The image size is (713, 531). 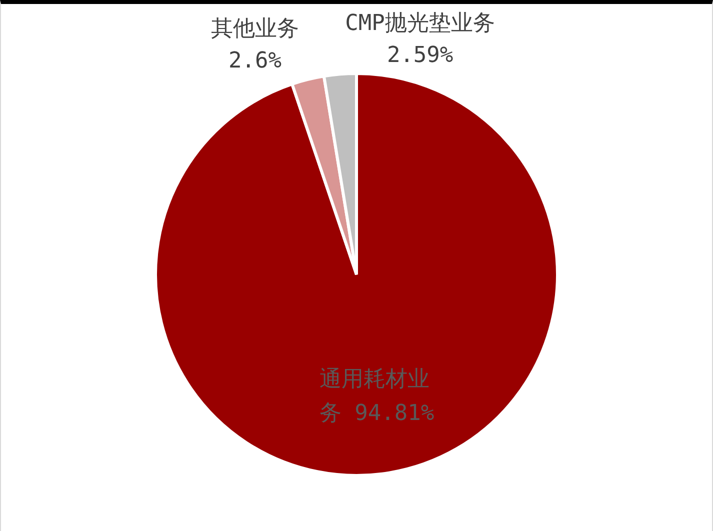 I want to click on slice-label: 其他业务, so click(x=254, y=29).